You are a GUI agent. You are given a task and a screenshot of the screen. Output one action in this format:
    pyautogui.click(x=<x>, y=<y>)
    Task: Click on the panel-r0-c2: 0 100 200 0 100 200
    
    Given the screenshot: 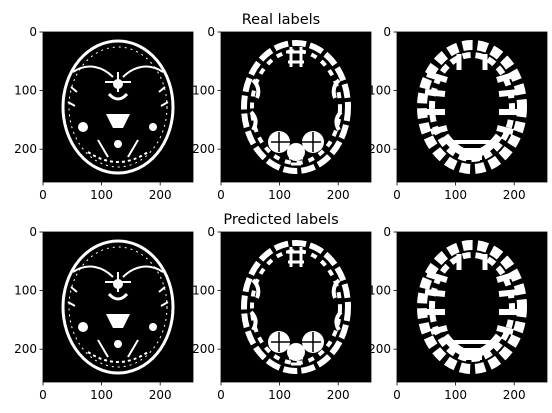 What is the action you would take?
    pyautogui.click(x=458, y=113)
    